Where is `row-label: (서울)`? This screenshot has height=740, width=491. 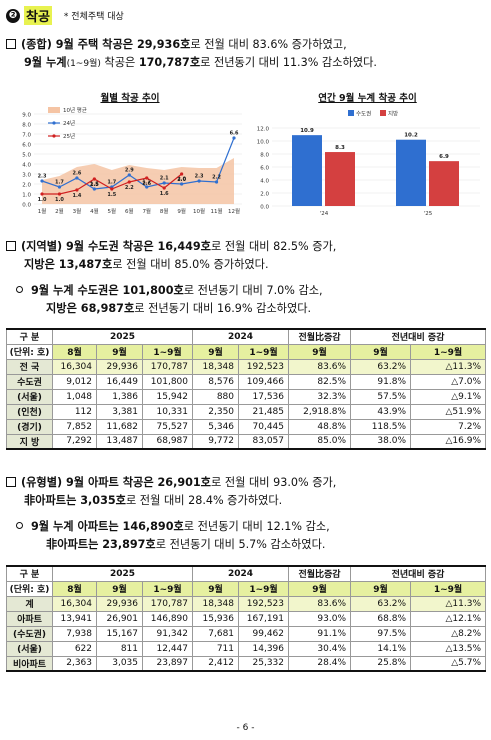
row-label: (서울) is located at coordinates (29, 396).